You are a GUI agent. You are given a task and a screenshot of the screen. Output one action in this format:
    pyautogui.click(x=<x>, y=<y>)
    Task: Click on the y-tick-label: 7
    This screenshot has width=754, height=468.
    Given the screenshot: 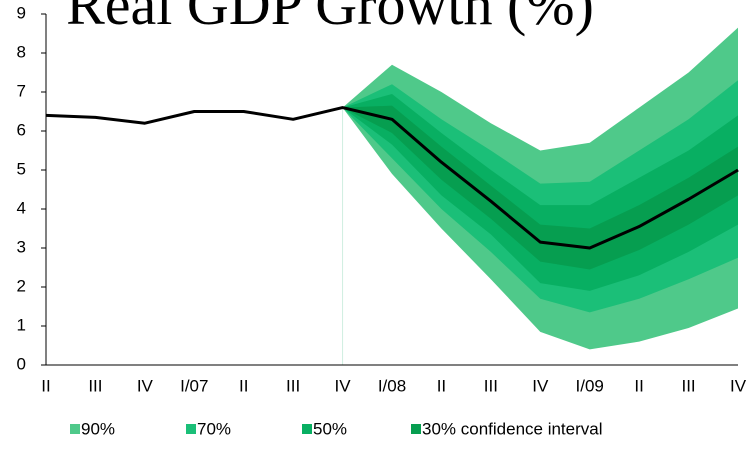 What is the action you would take?
    pyautogui.click(x=21, y=90)
    